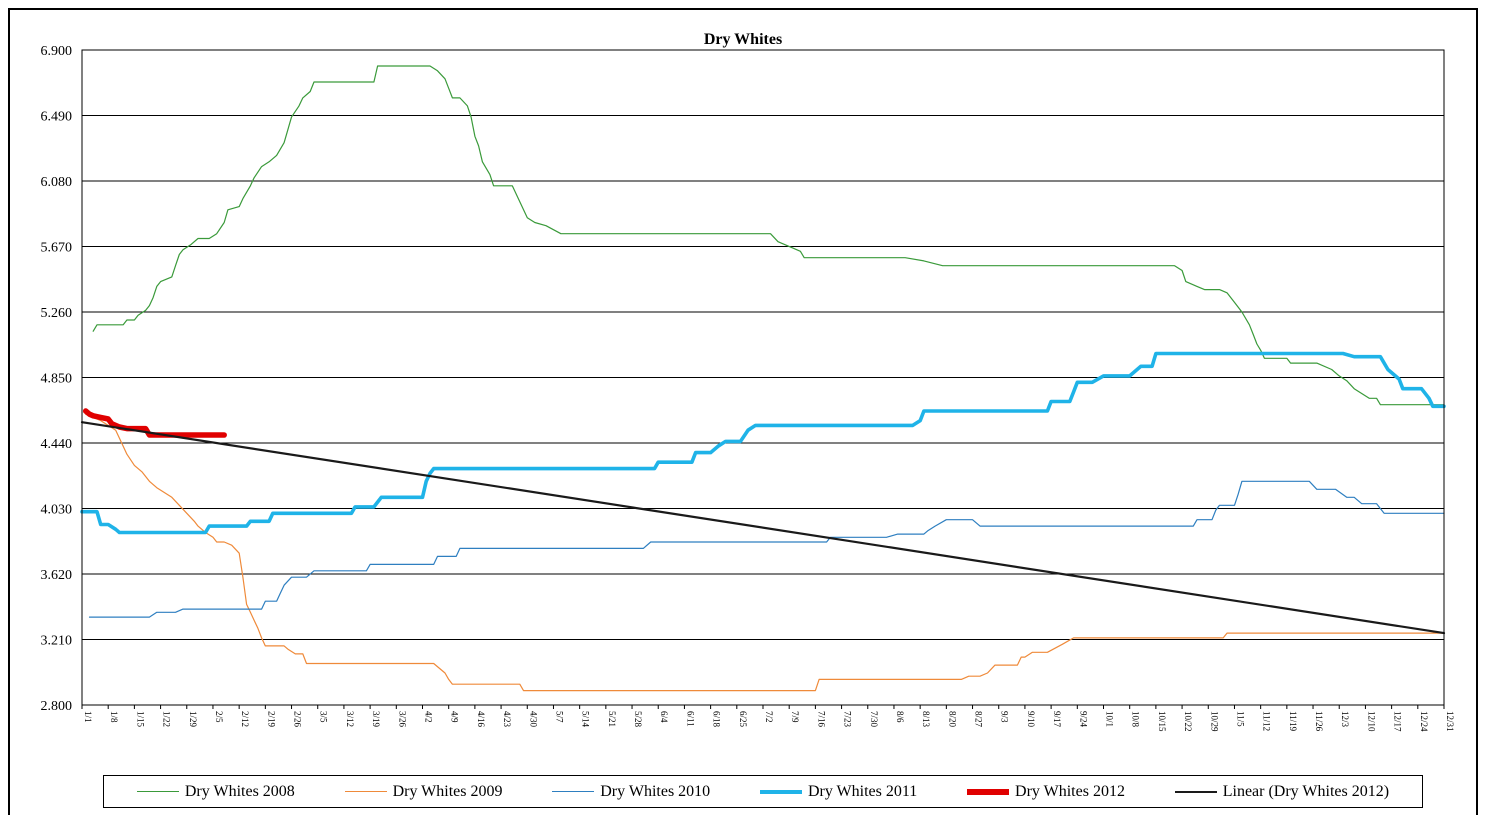 Image resolution: width=1485 pixels, height=815 pixels. I want to click on x-tick-label: 4/2, so click(429, 717).